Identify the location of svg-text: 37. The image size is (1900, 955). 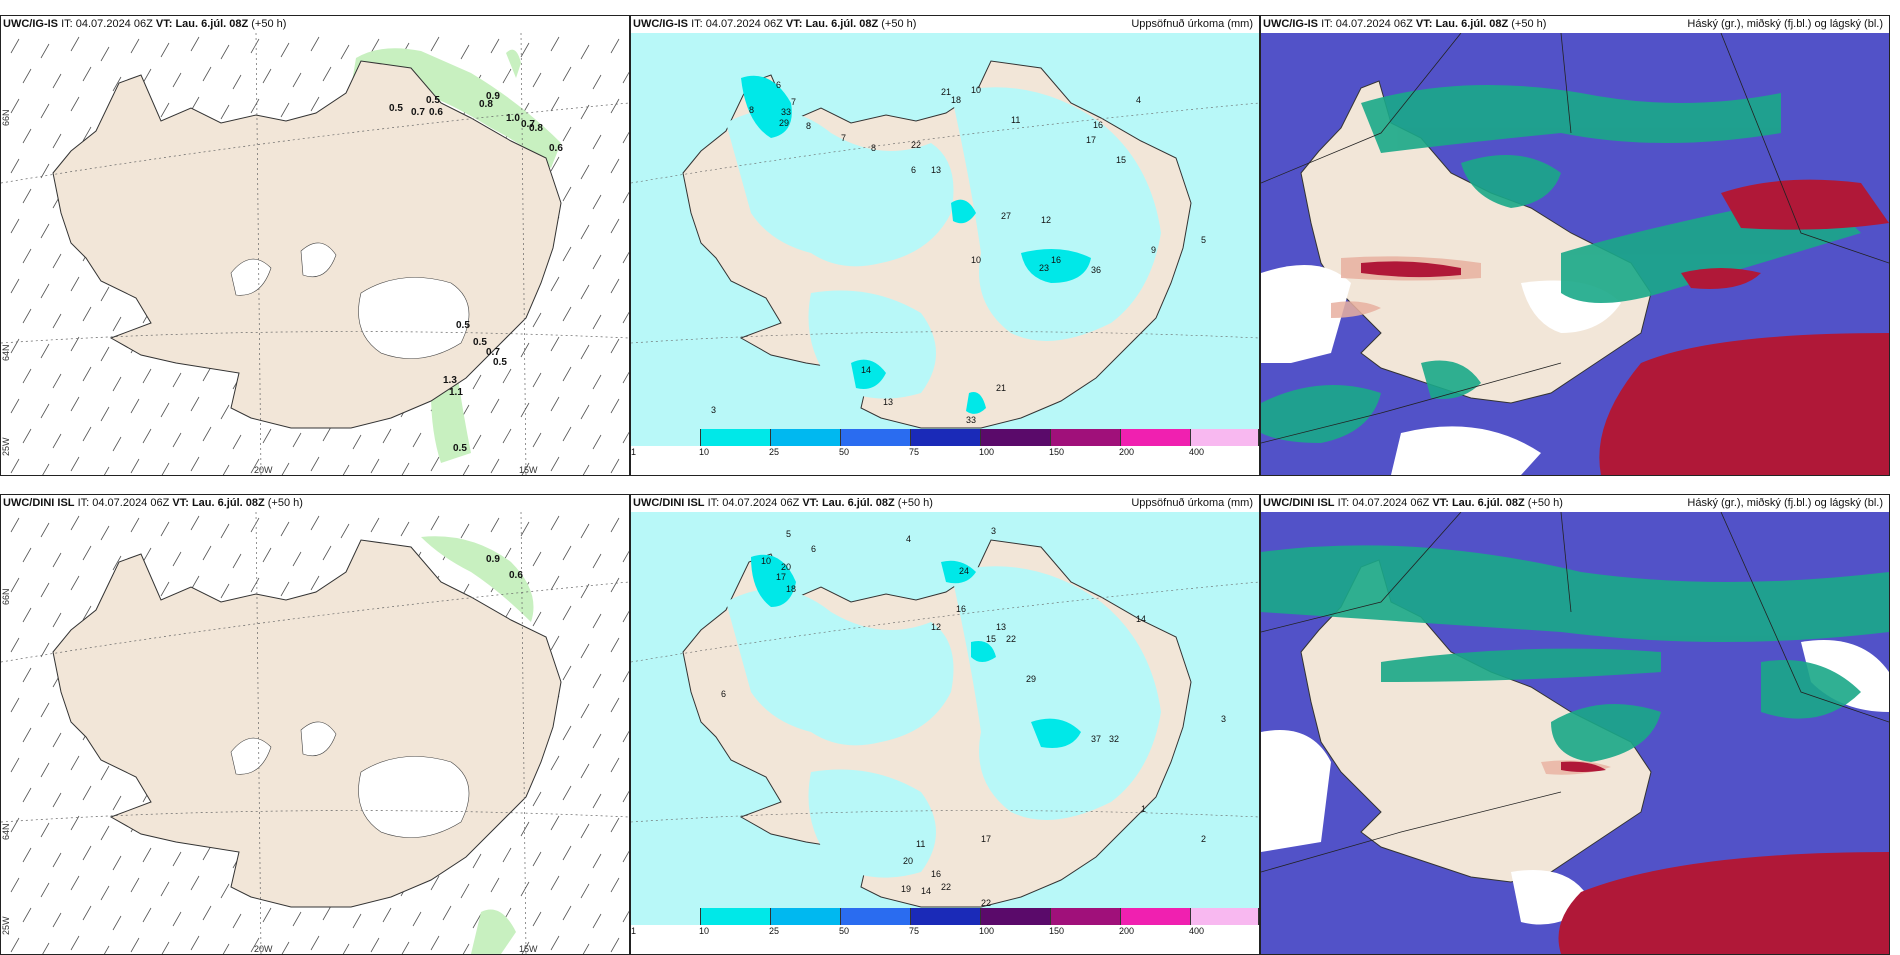
(1096, 739).